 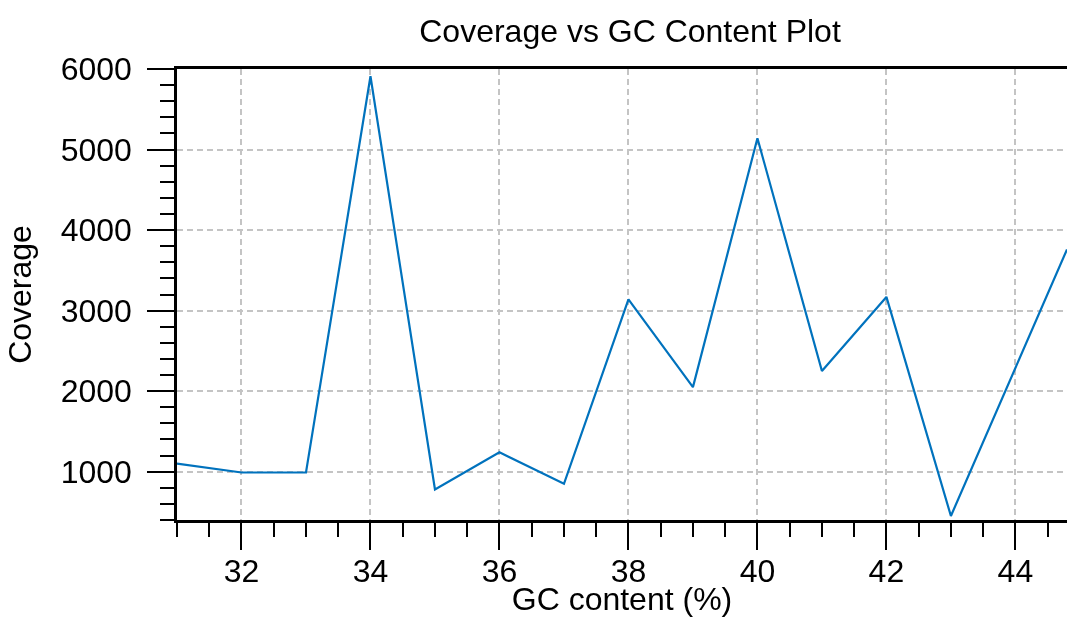 What do you see at coordinates (96, 230) in the screenshot?
I see `y-tick-label: 4000` at bounding box center [96, 230].